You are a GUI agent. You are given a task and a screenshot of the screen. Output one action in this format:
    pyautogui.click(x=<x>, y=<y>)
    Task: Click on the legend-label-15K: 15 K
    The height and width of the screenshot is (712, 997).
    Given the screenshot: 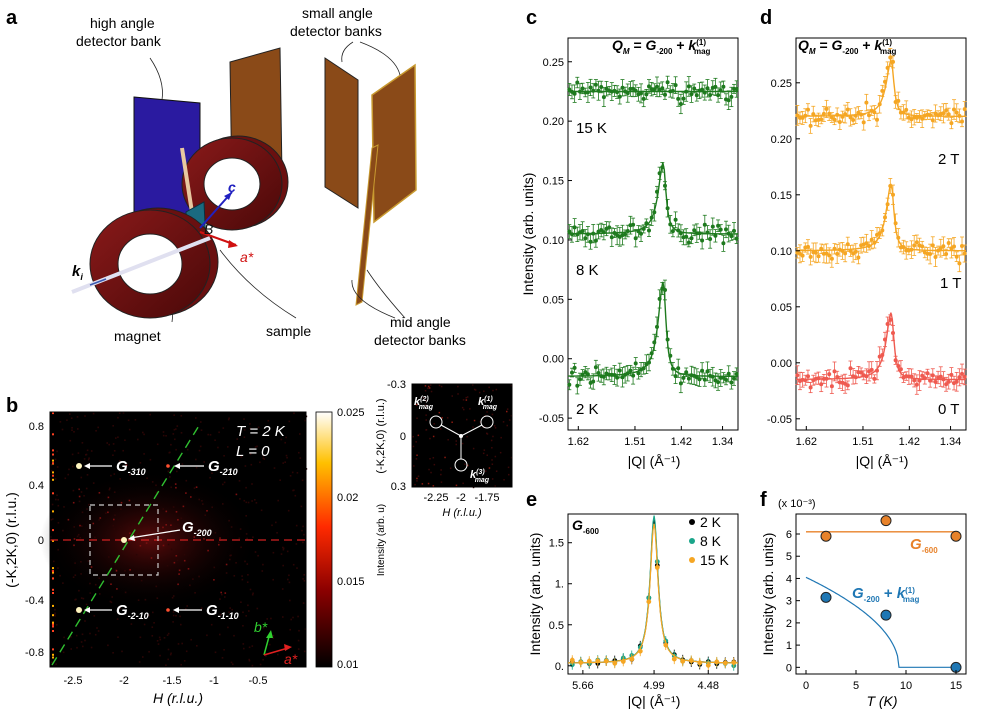 What is the action you would take?
    pyautogui.click(x=714, y=560)
    